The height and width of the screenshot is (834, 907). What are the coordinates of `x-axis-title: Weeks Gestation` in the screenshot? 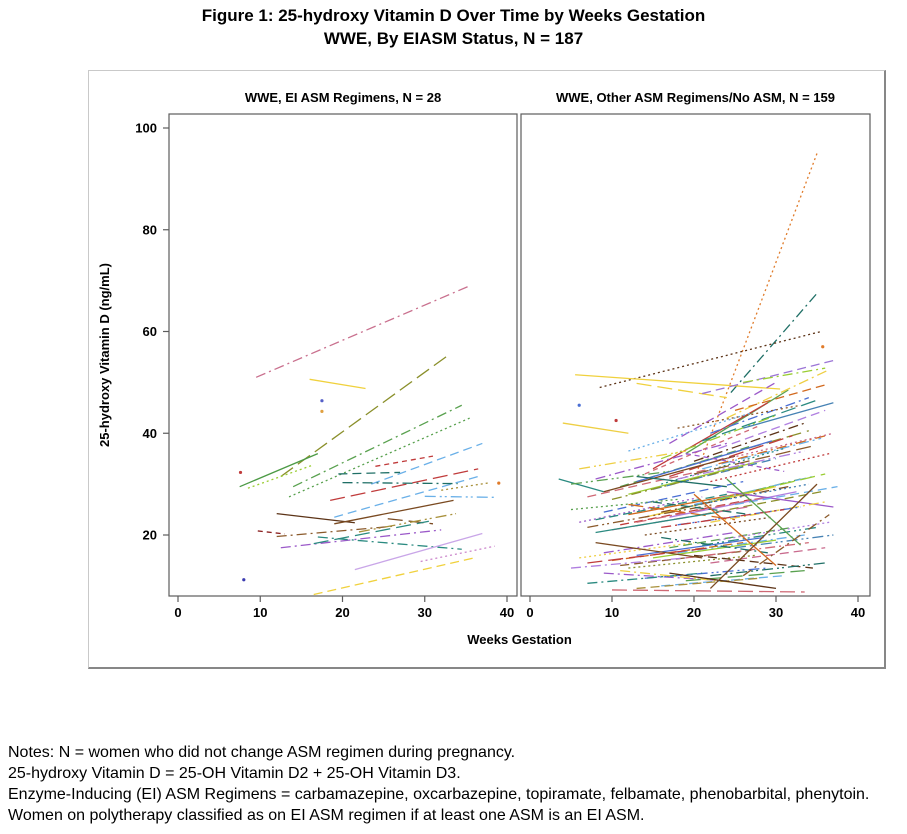 It's located at (519, 639).